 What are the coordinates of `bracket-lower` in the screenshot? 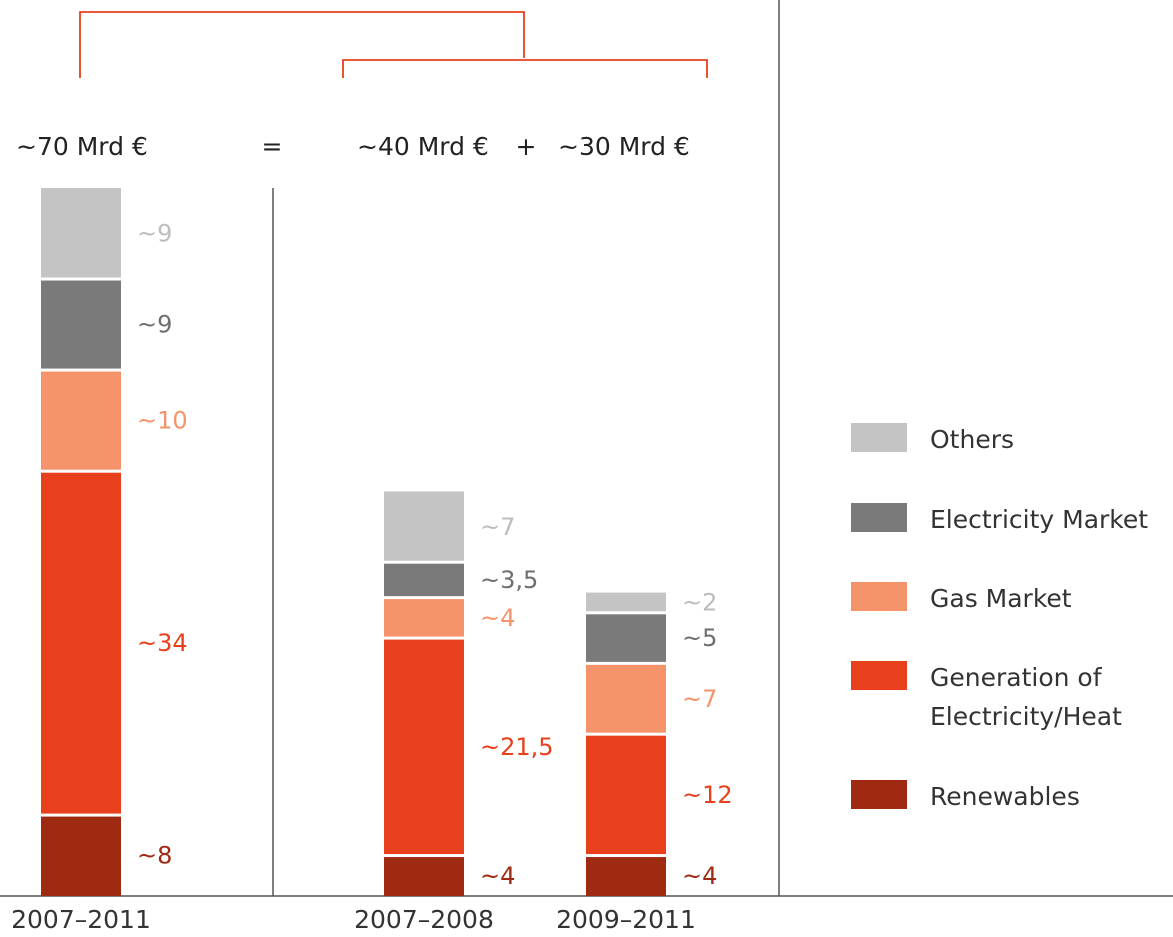 It's located at (525, 68).